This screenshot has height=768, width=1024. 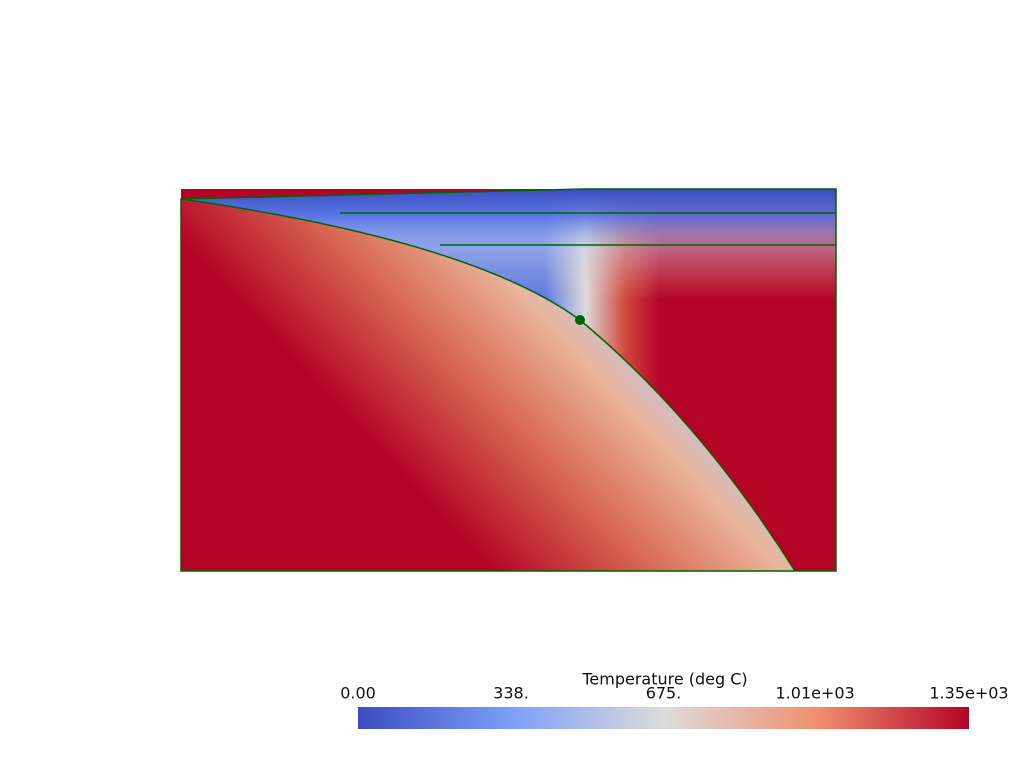 What do you see at coordinates (511, 693) in the screenshot?
I see `colorbar-tick-label: 338.` at bounding box center [511, 693].